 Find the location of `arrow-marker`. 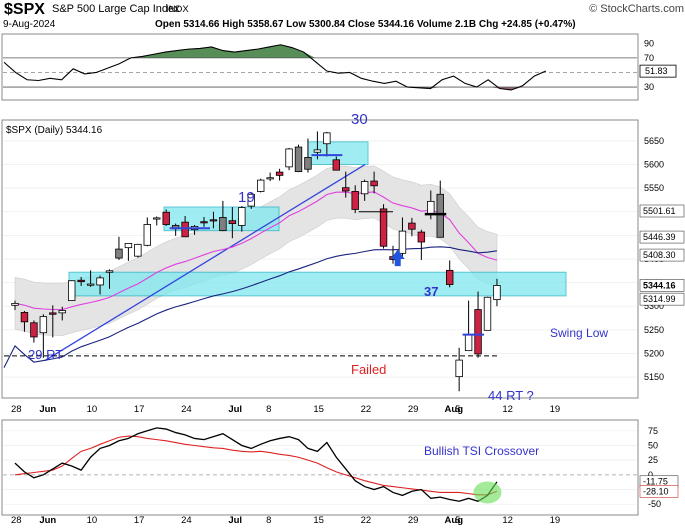

arrow-marker is located at coordinates (397, 258).